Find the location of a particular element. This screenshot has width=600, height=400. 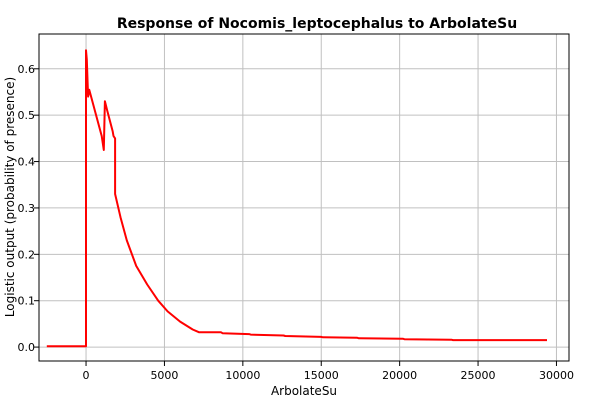

x-tick-label: 10000 is located at coordinates (242, 375).